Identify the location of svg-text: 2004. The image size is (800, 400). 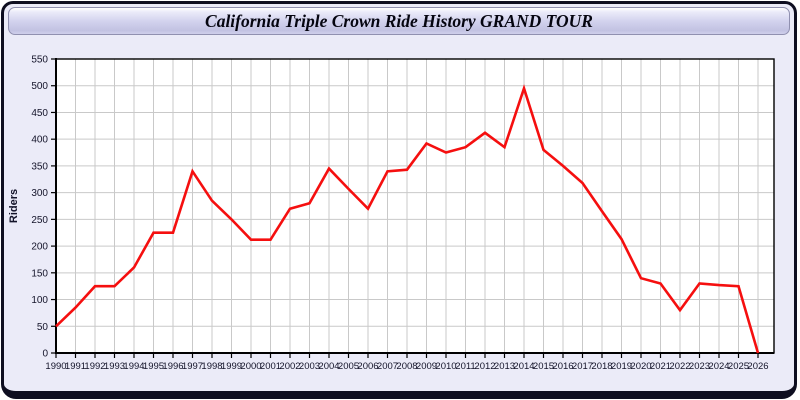
(328, 366).